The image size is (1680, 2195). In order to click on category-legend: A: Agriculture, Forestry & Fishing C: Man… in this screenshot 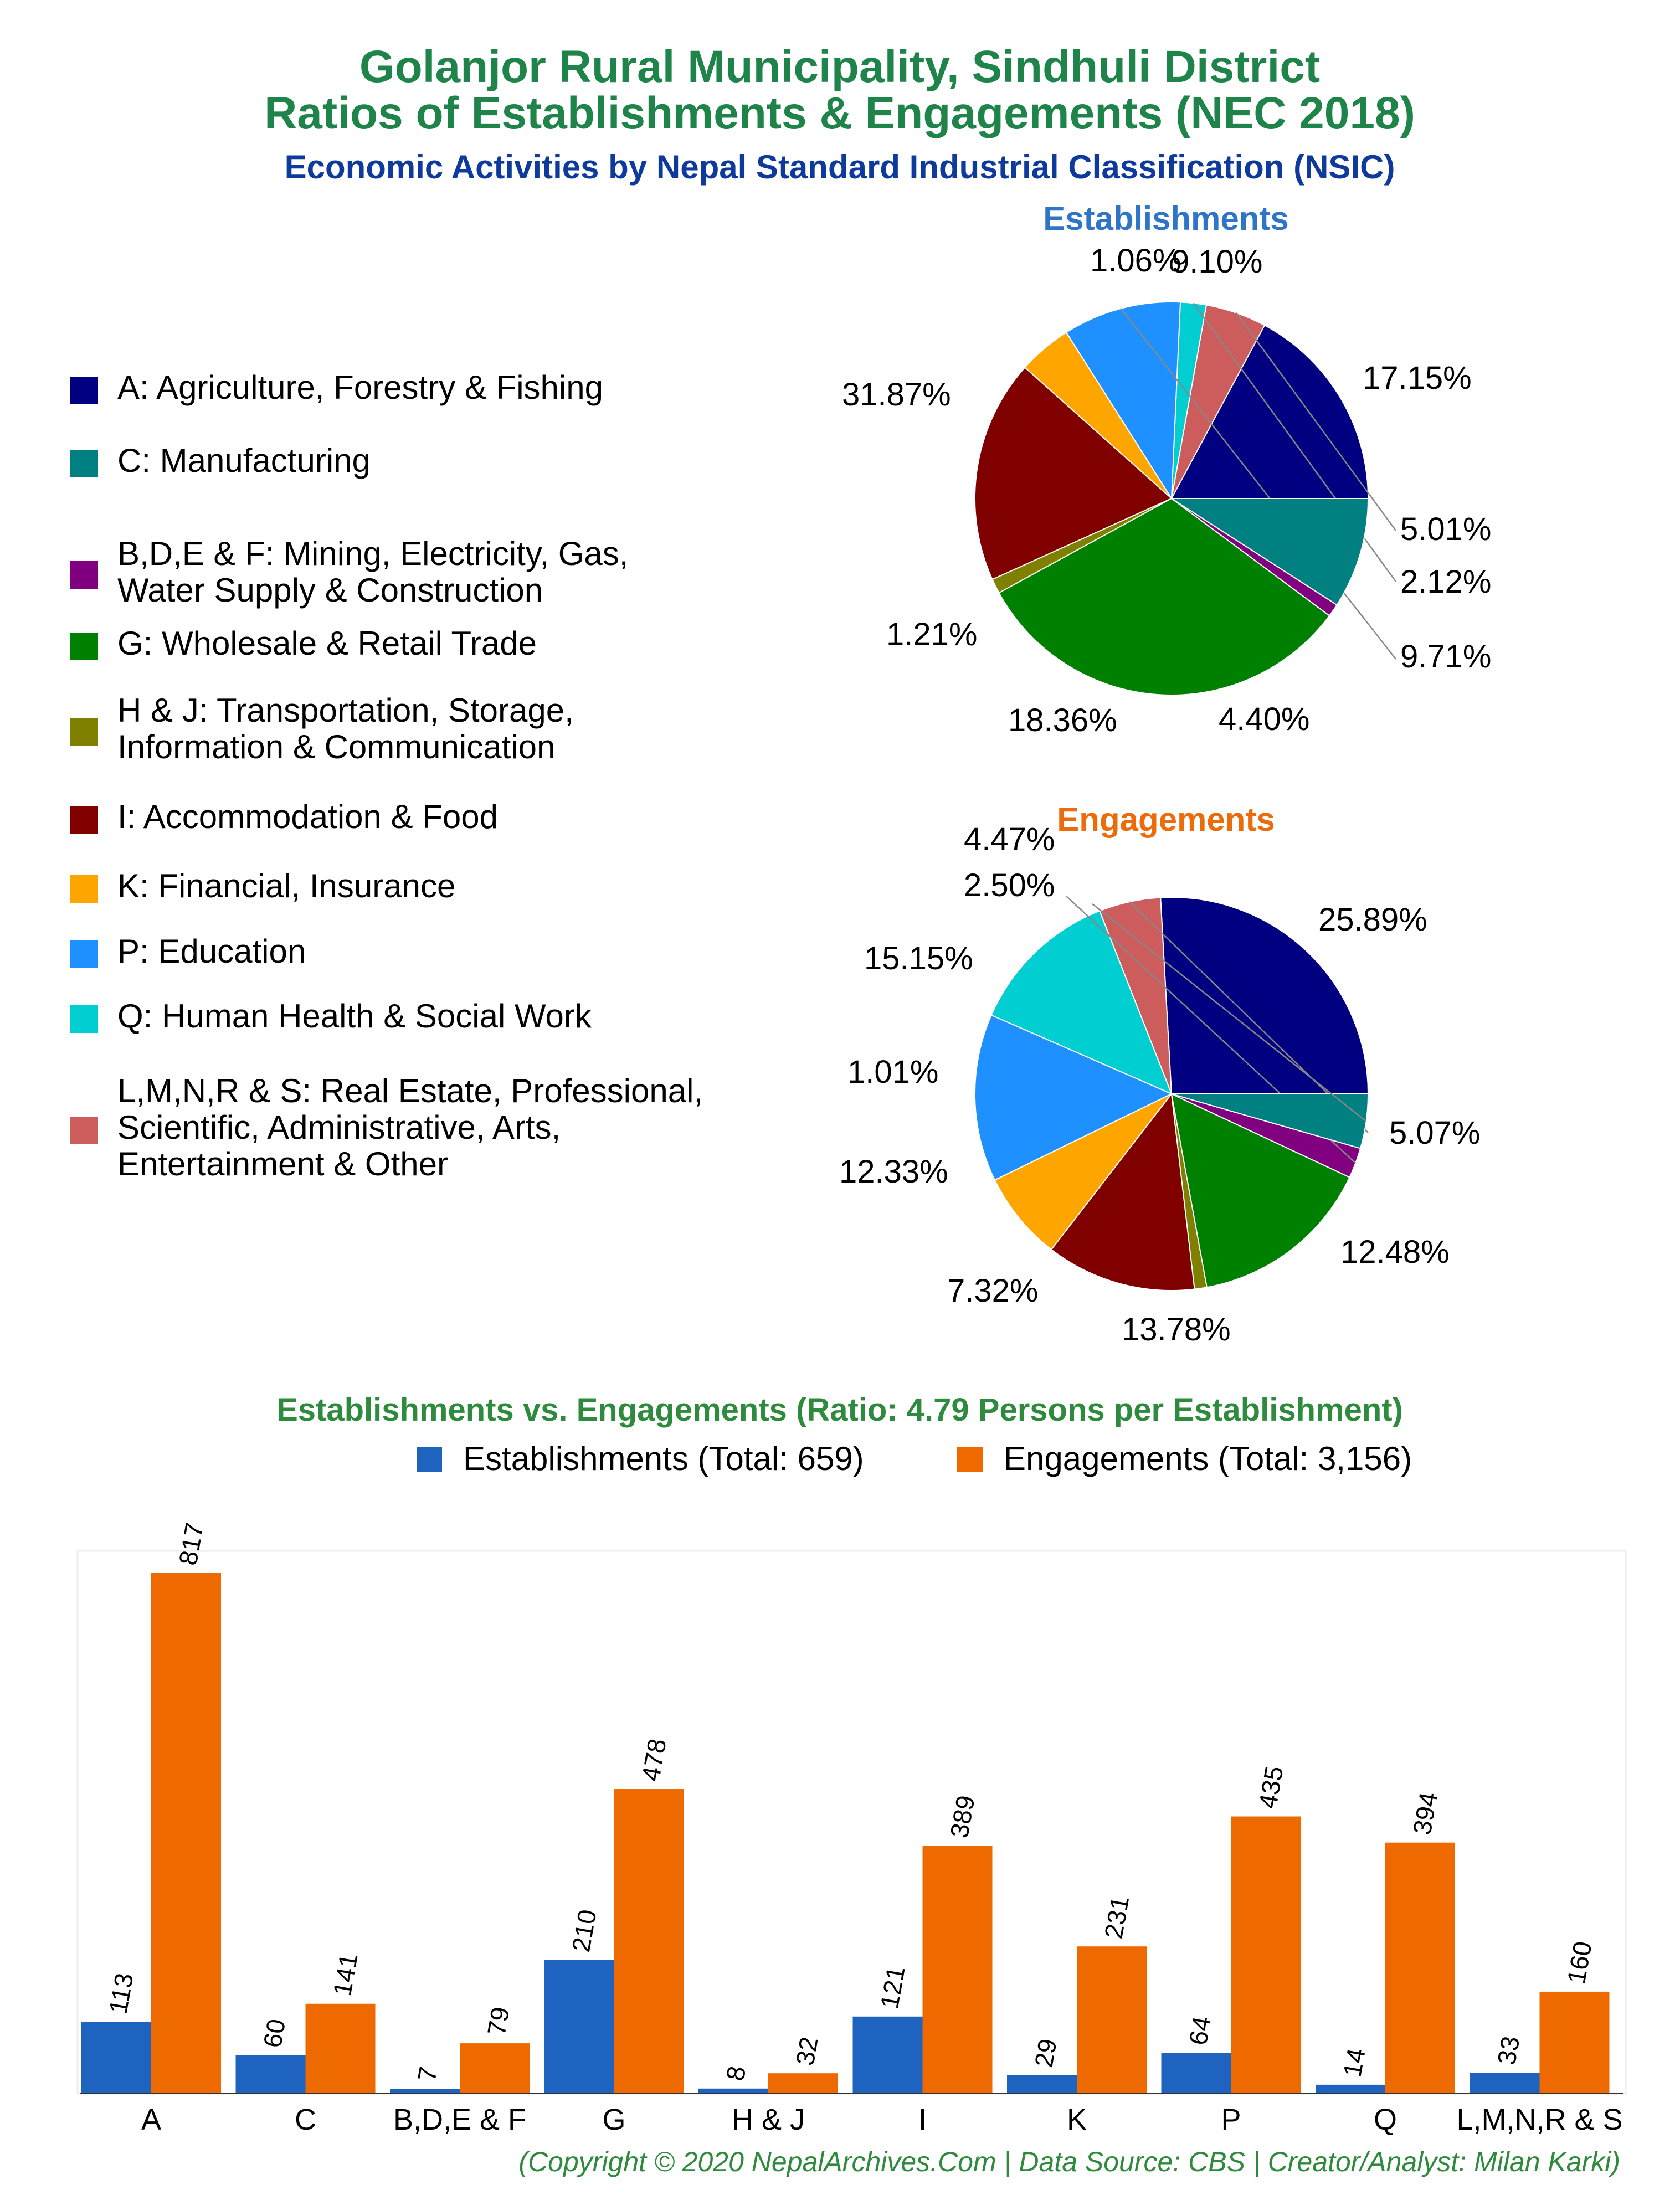, I will do `click(386, 776)`.